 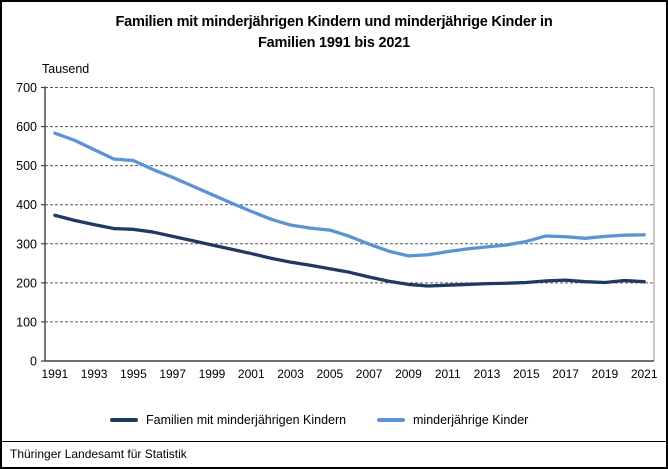 I want to click on svg-text: 2011, so click(x=448, y=374).